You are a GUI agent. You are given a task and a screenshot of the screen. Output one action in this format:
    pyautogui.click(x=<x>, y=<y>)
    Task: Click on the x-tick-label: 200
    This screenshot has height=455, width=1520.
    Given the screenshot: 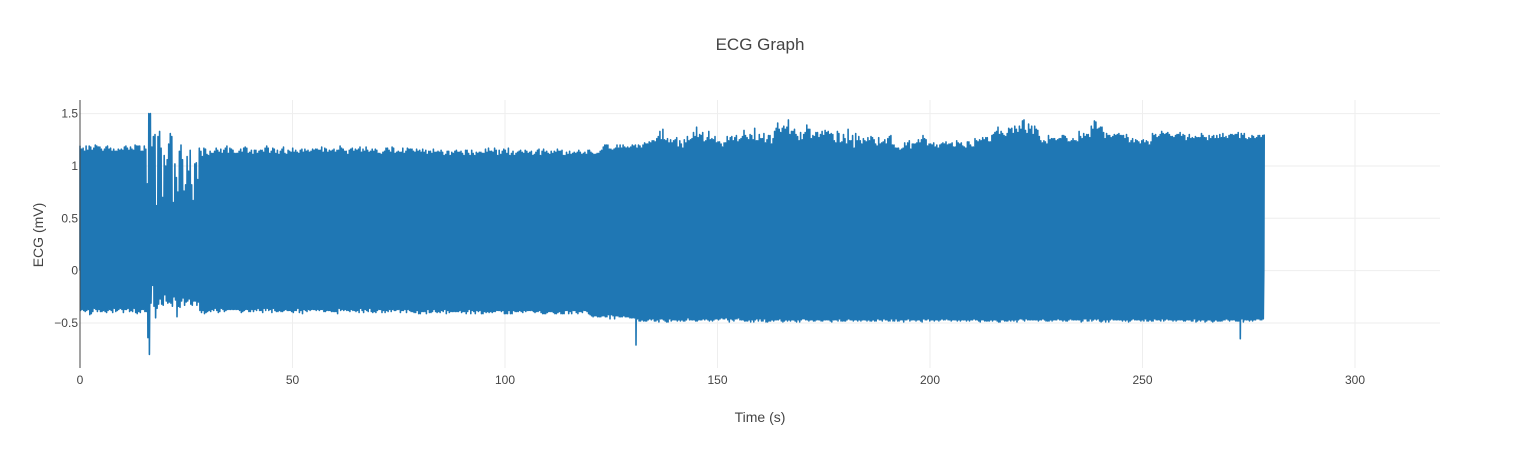 What is the action you would take?
    pyautogui.click(x=930, y=380)
    